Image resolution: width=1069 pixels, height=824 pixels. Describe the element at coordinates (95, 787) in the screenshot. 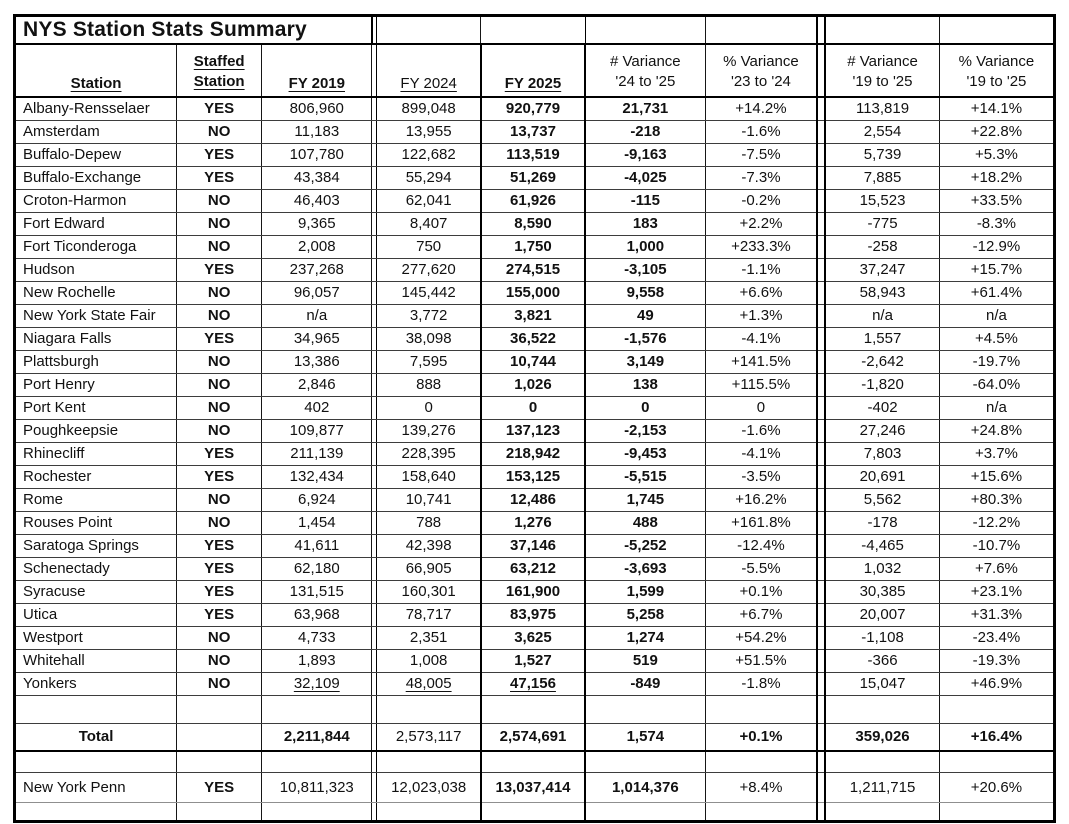

I see `station-name: New York Penn` at that location.